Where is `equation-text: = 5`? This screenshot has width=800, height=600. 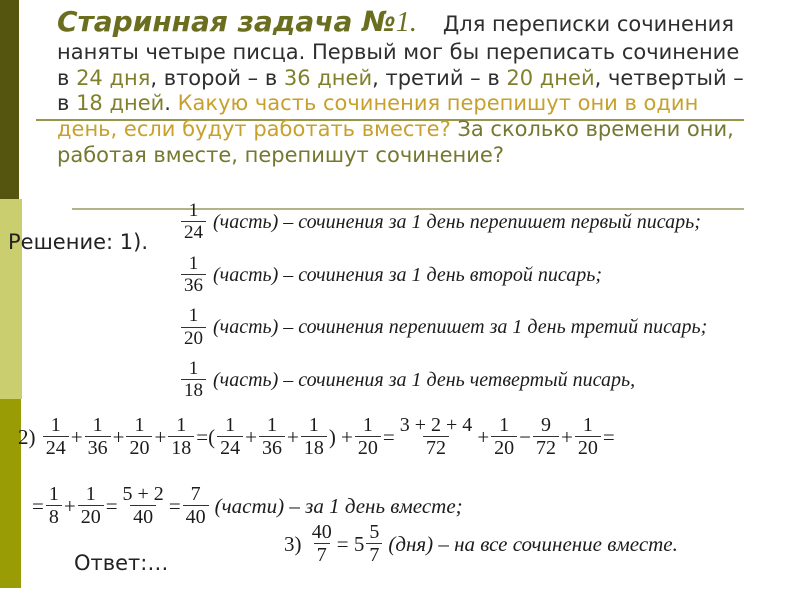
equation-text: = 5 is located at coordinates (350, 543).